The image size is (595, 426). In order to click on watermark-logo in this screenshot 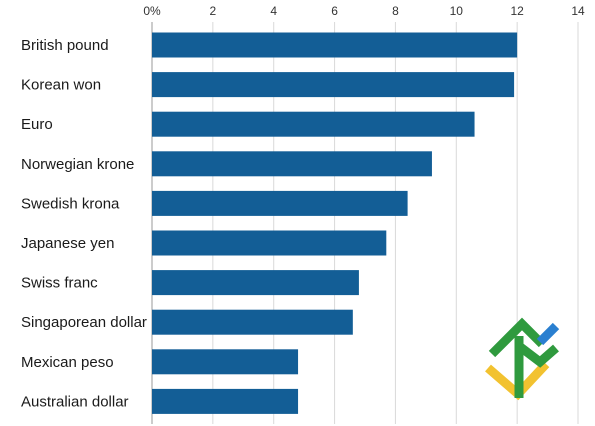, I will do `click(522, 359)`.